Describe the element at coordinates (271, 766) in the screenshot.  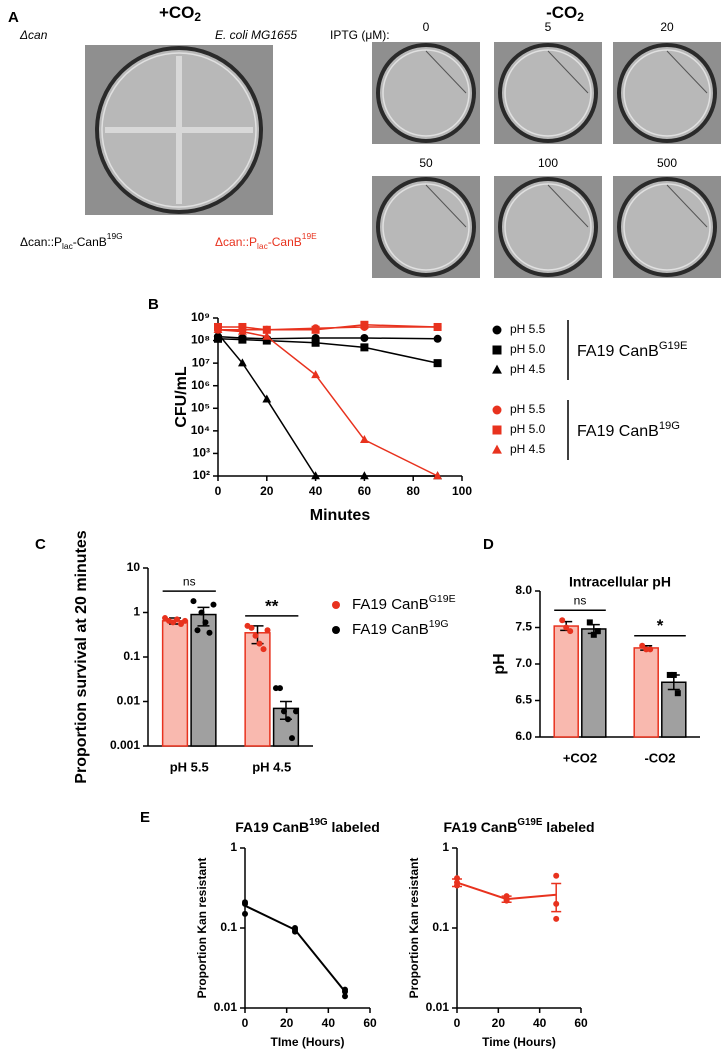
I see `x-tick-label: pH 4.5` at that location.